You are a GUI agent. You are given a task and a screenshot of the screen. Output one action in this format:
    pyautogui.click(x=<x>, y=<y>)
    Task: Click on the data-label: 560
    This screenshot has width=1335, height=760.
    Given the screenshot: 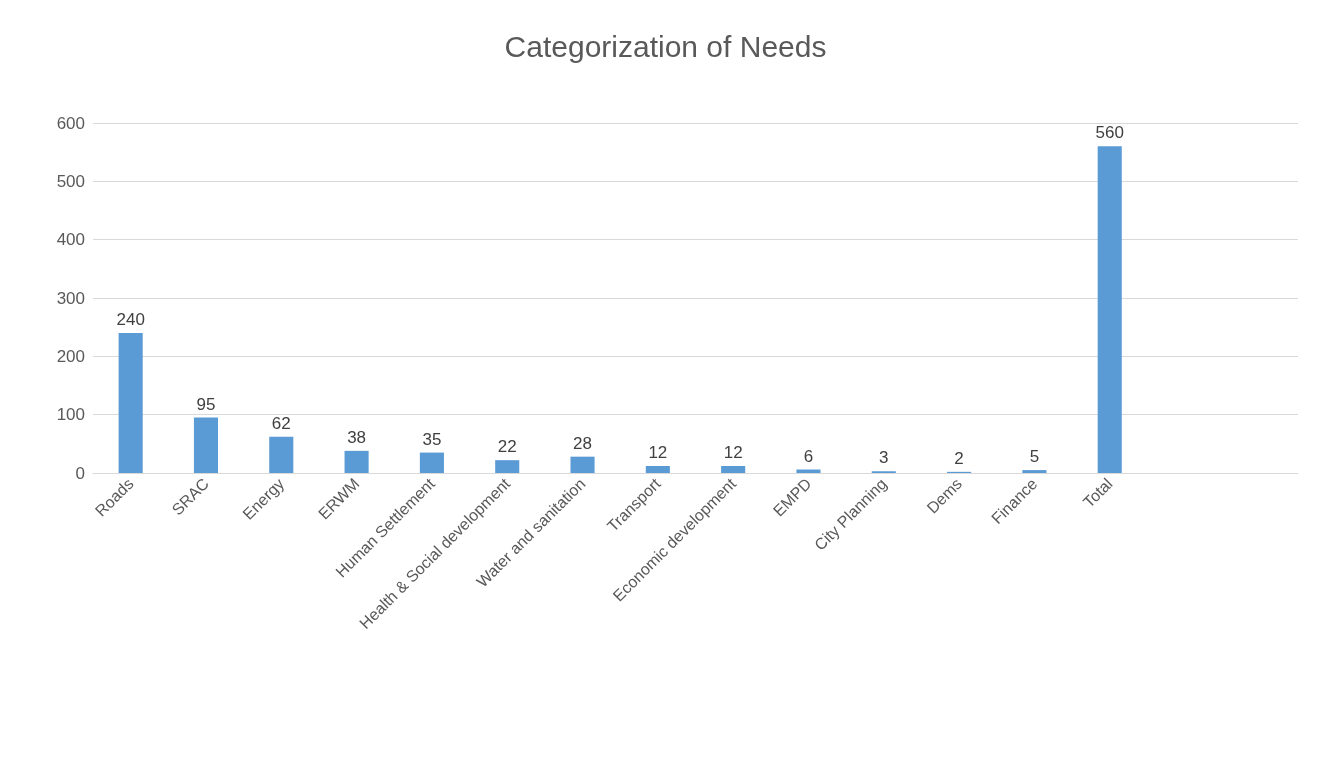 What is the action you would take?
    pyautogui.click(x=1109, y=133)
    